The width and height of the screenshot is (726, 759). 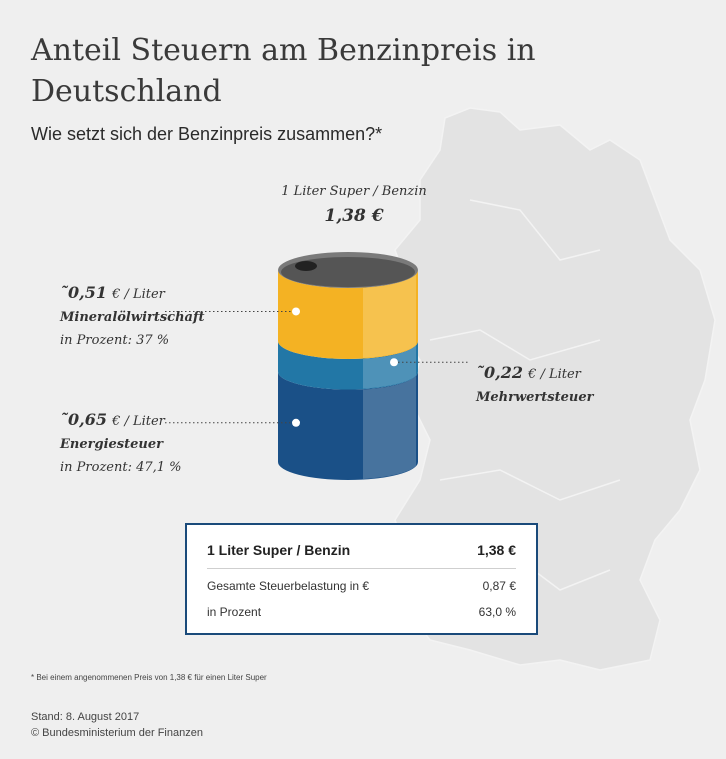 What do you see at coordinates (499, 586) in the screenshot?
I see `summary-row-value: 0,87 €` at bounding box center [499, 586].